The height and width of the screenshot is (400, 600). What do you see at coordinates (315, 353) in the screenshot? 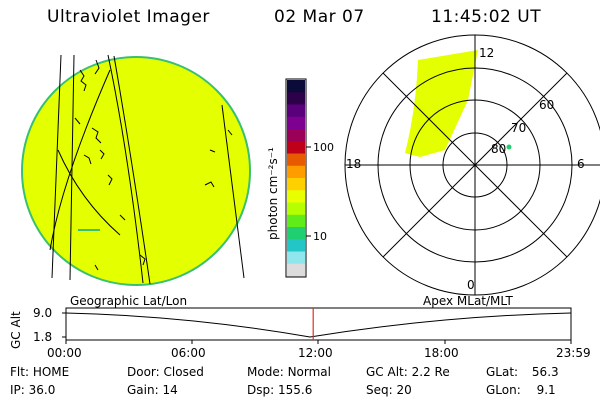
I see `x-tick-label: 12:00` at bounding box center [315, 353].